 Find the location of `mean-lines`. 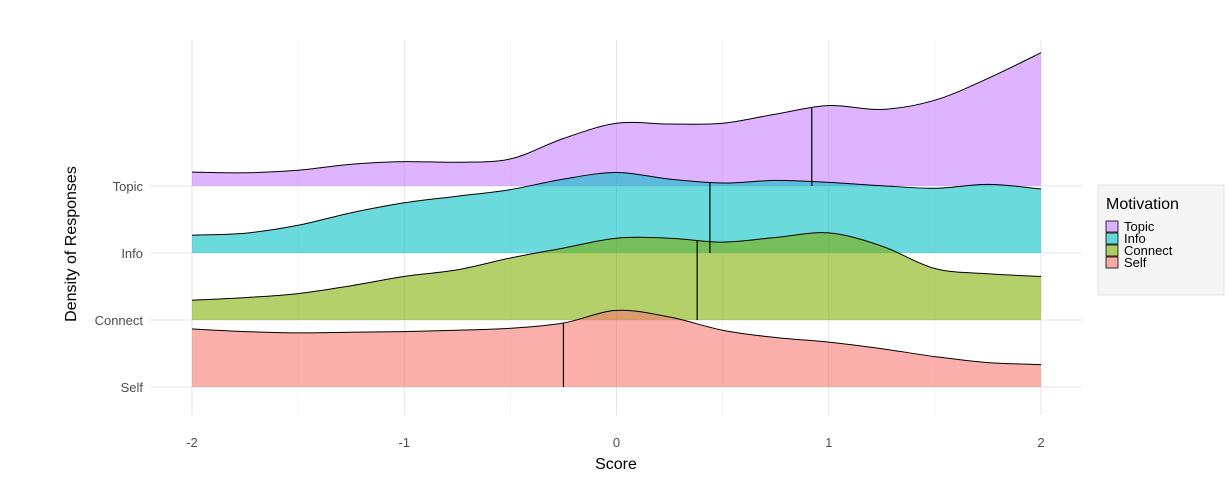

mean-lines is located at coordinates (687, 247).